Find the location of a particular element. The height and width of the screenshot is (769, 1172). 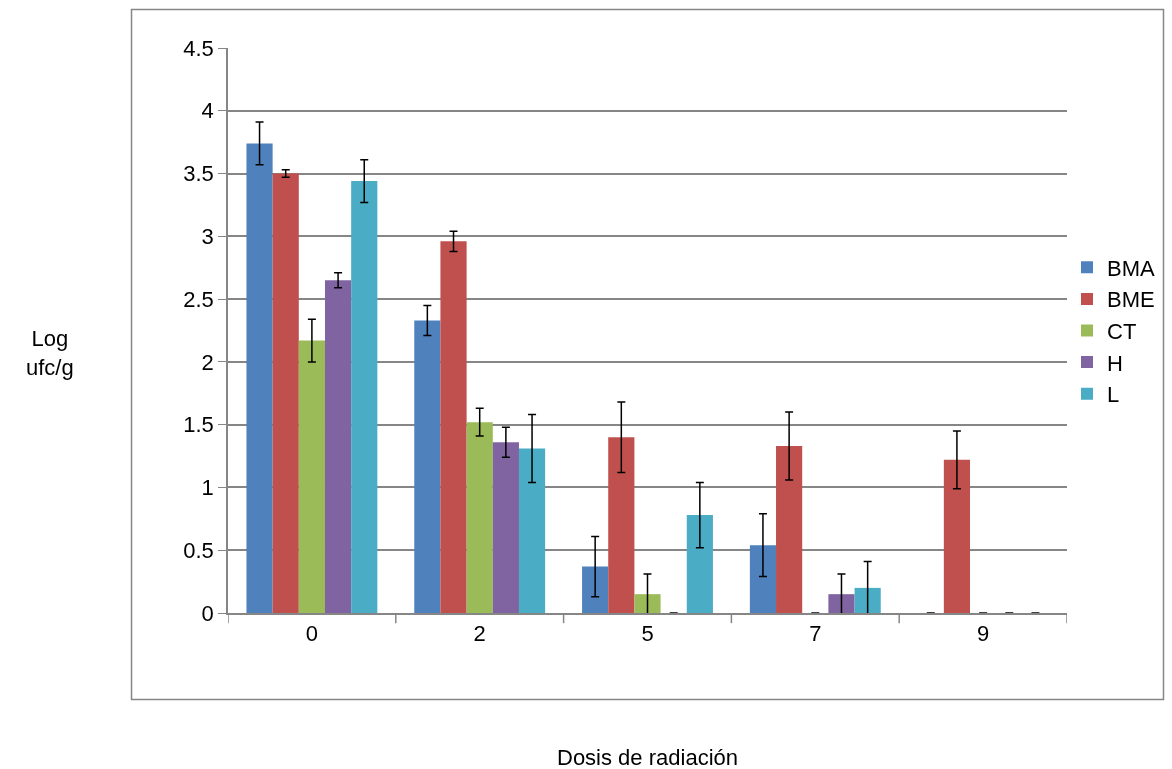

x-tick-label: 9 is located at coordinates (983, 634).